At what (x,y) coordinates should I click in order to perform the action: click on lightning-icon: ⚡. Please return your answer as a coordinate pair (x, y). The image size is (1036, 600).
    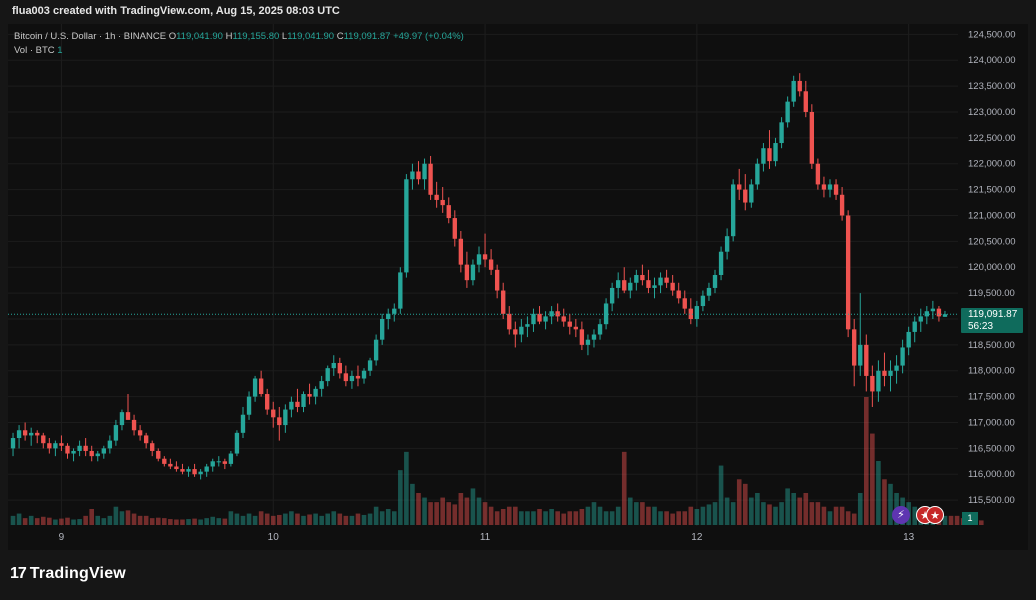
    Looking at the image, I should click on (901, 515).